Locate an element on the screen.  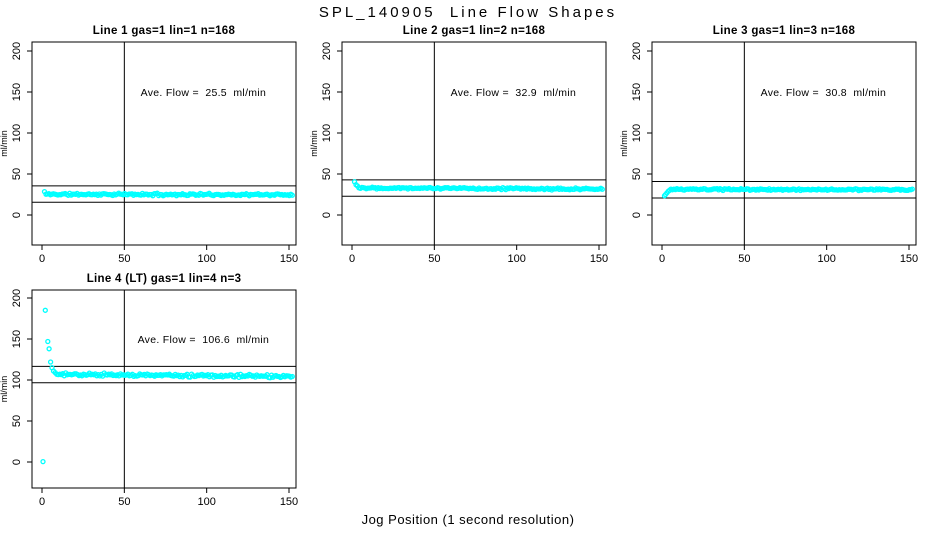
ave-flow-label: Ave. Flow = 30.8 ml/min is located at coordinates (823, 93).